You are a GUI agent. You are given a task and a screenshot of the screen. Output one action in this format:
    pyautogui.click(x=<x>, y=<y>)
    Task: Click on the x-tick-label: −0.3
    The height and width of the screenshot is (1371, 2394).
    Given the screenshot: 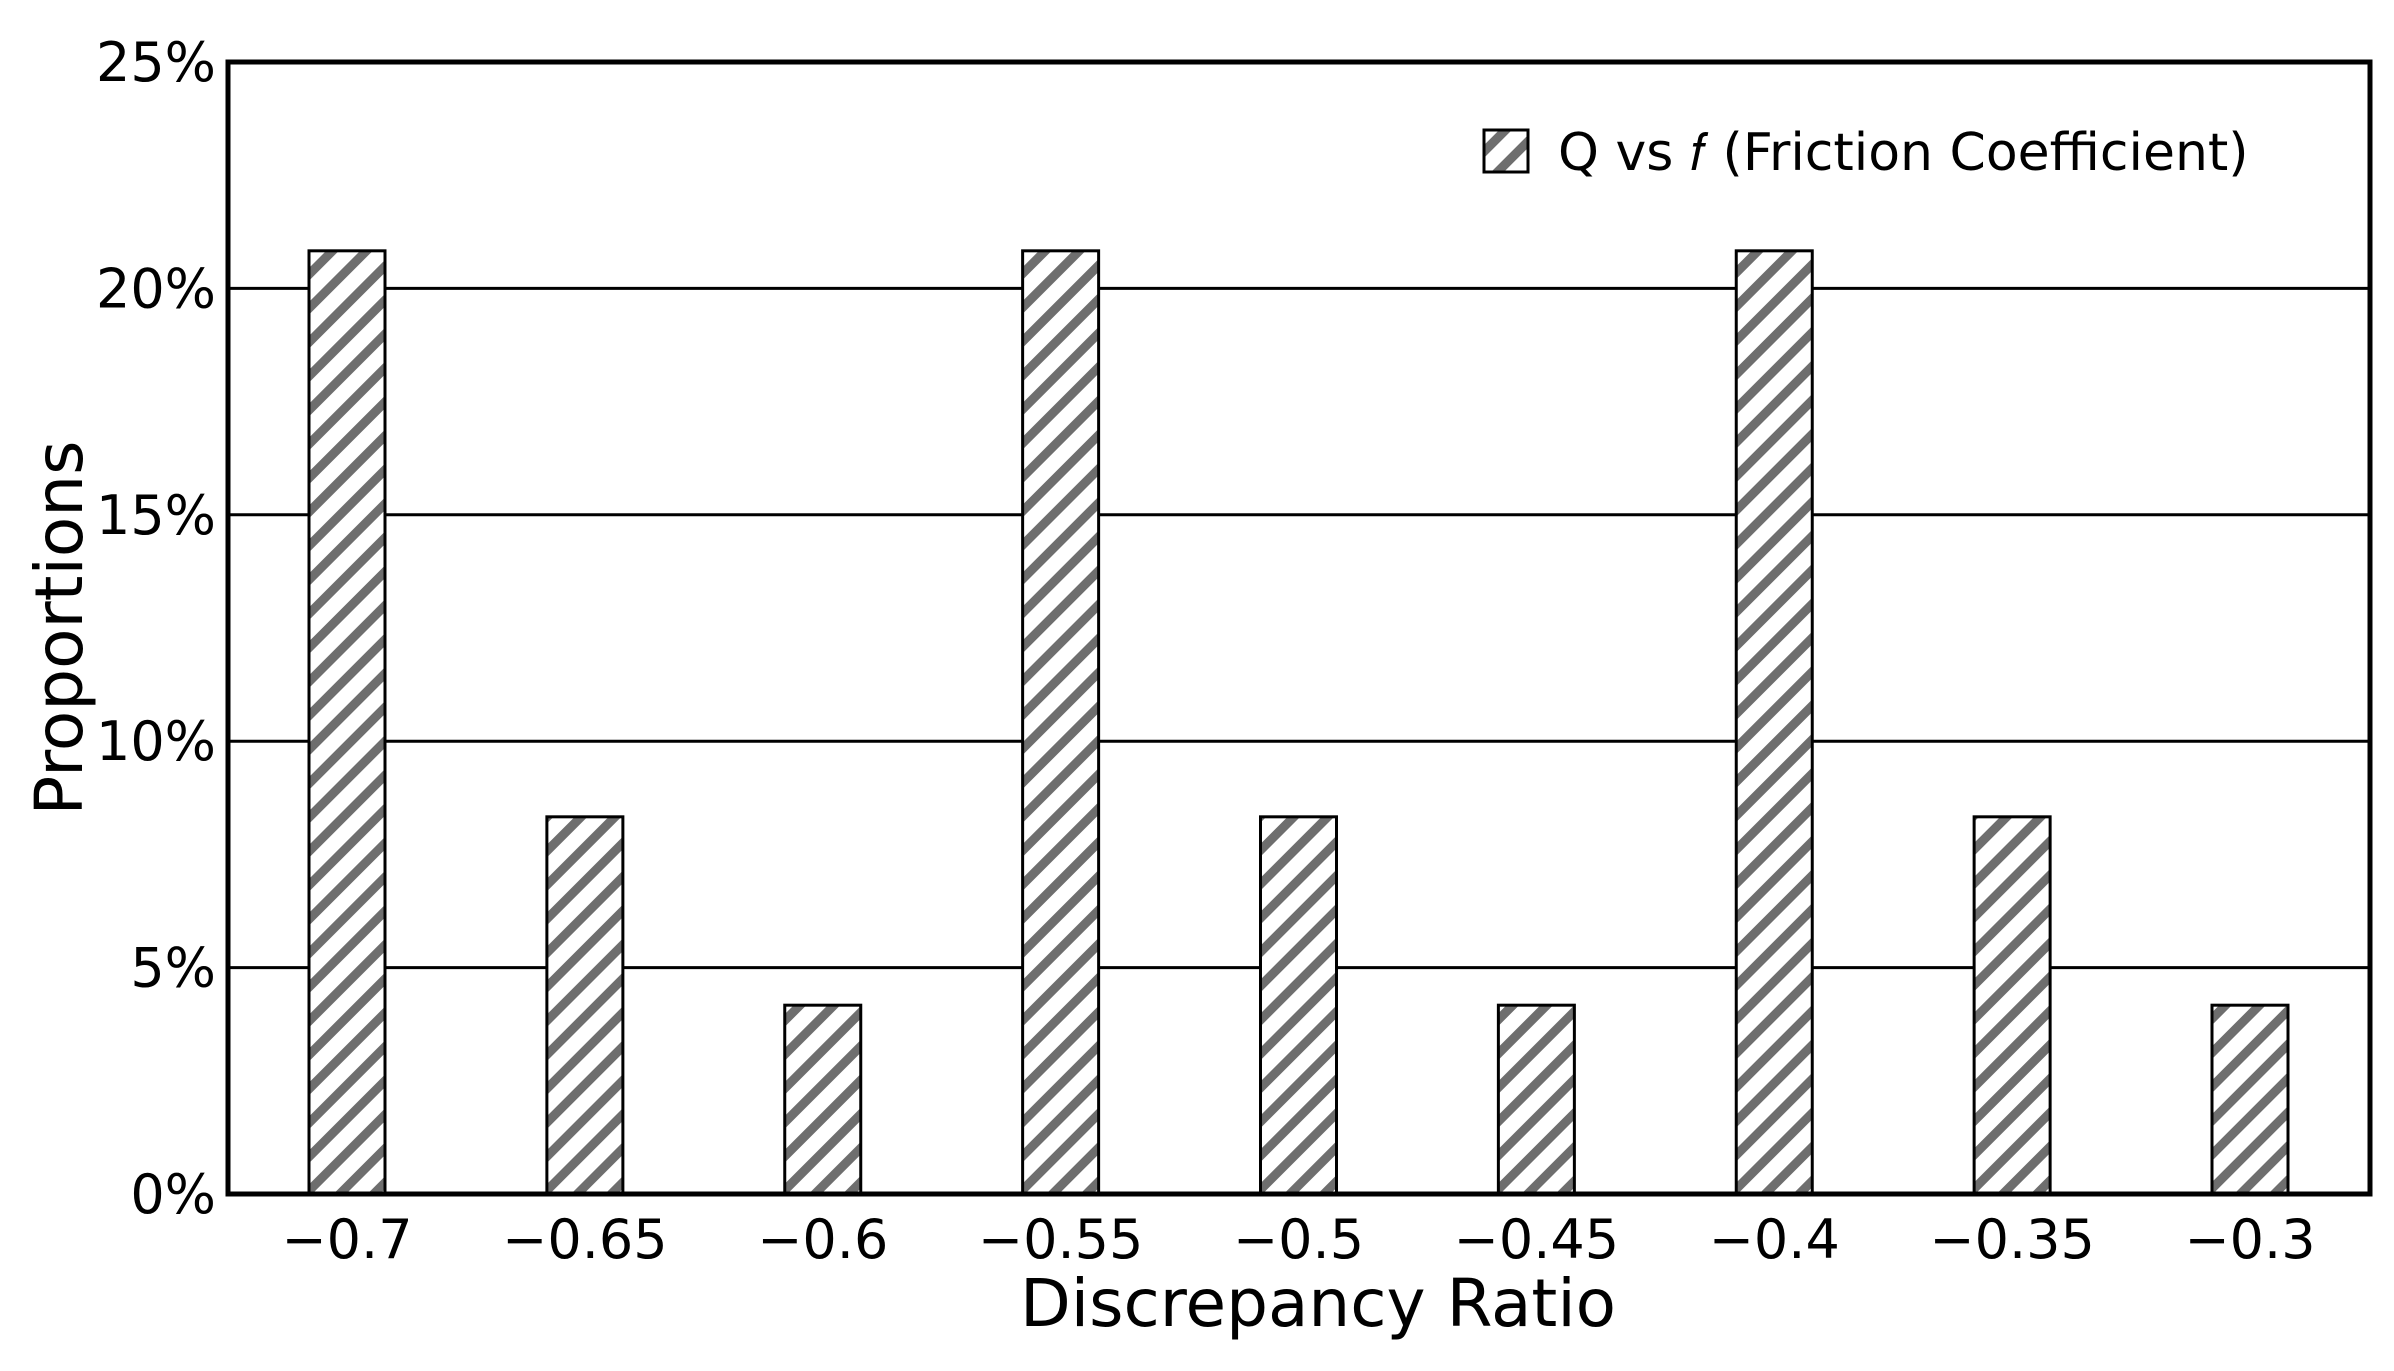 What is the action you would take?
    pyautogui.click(x=2249, y=1239)
    